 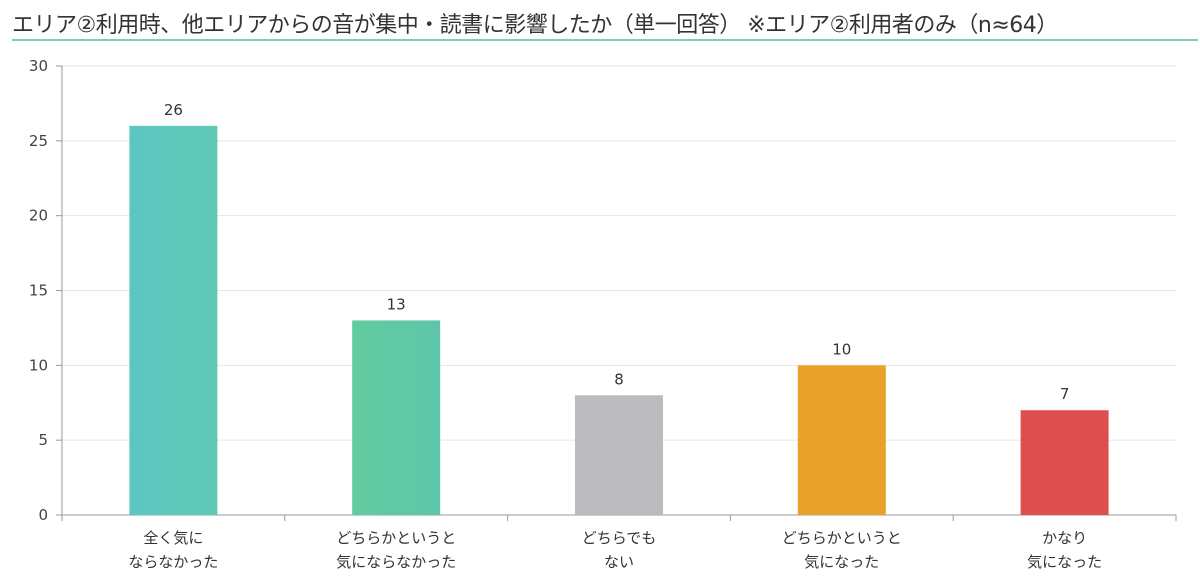 What do you see at coordinates (38, 365) in the screenshot?
I see `y-tick-label: 10` at bounding box center [38, 365].